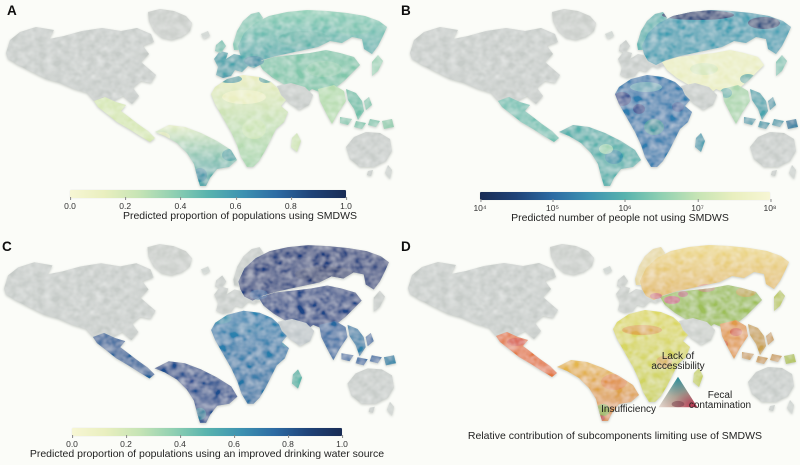 This screenshot has width=800, height=465. What do you see at coordinates (220, 46) in the screenshot?
I see `region-uk` at bounding box center [220, 46].